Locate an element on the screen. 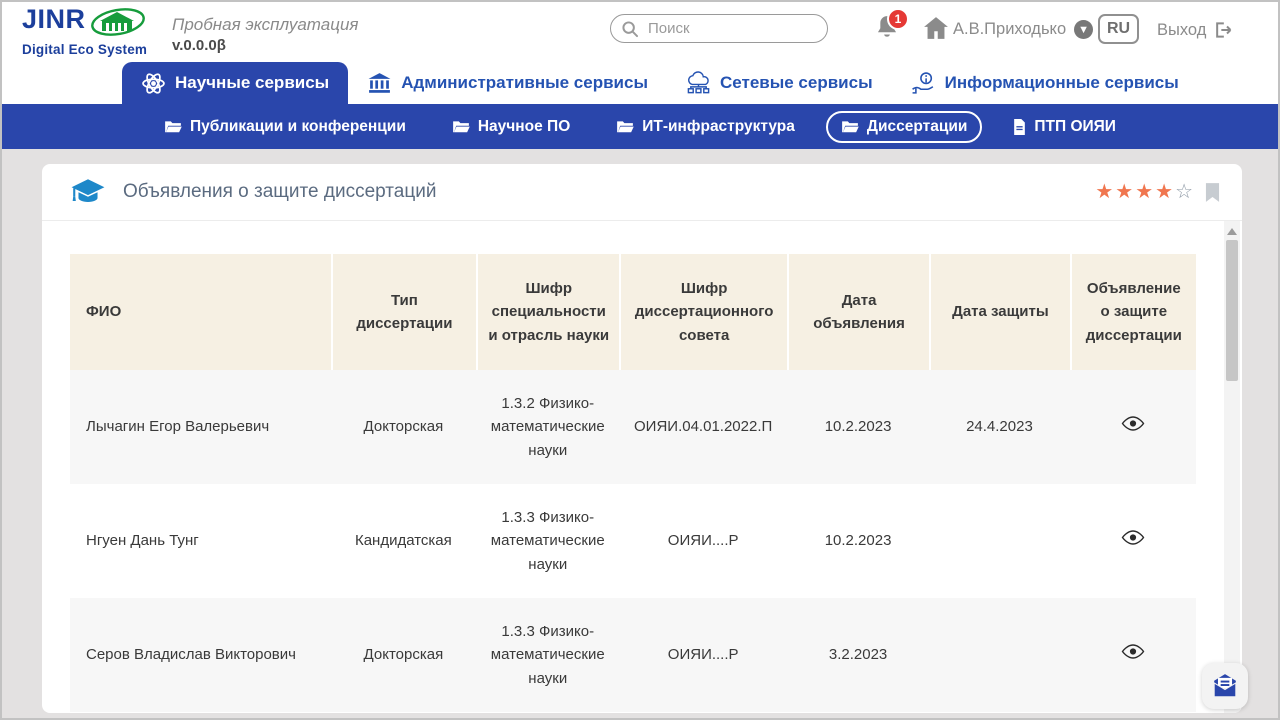  open-envelope-icon is located at coordinates (1225, 686).